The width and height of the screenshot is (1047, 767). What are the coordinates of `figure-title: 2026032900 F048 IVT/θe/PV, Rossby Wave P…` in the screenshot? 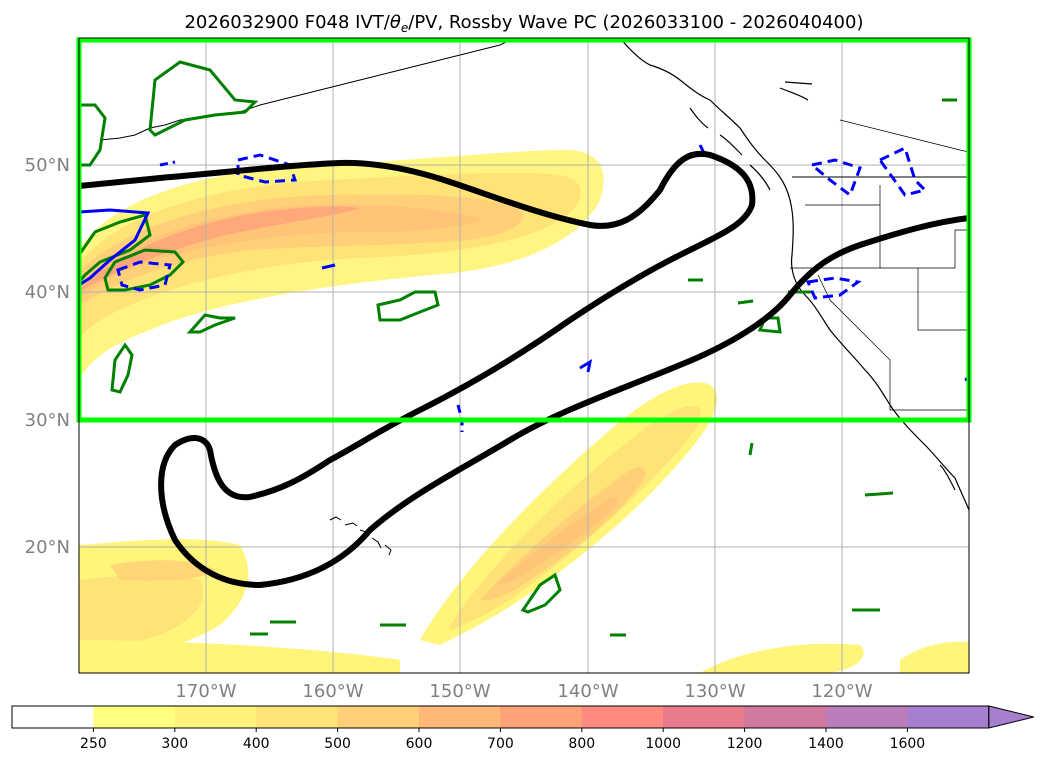 It's located at (523, 23).